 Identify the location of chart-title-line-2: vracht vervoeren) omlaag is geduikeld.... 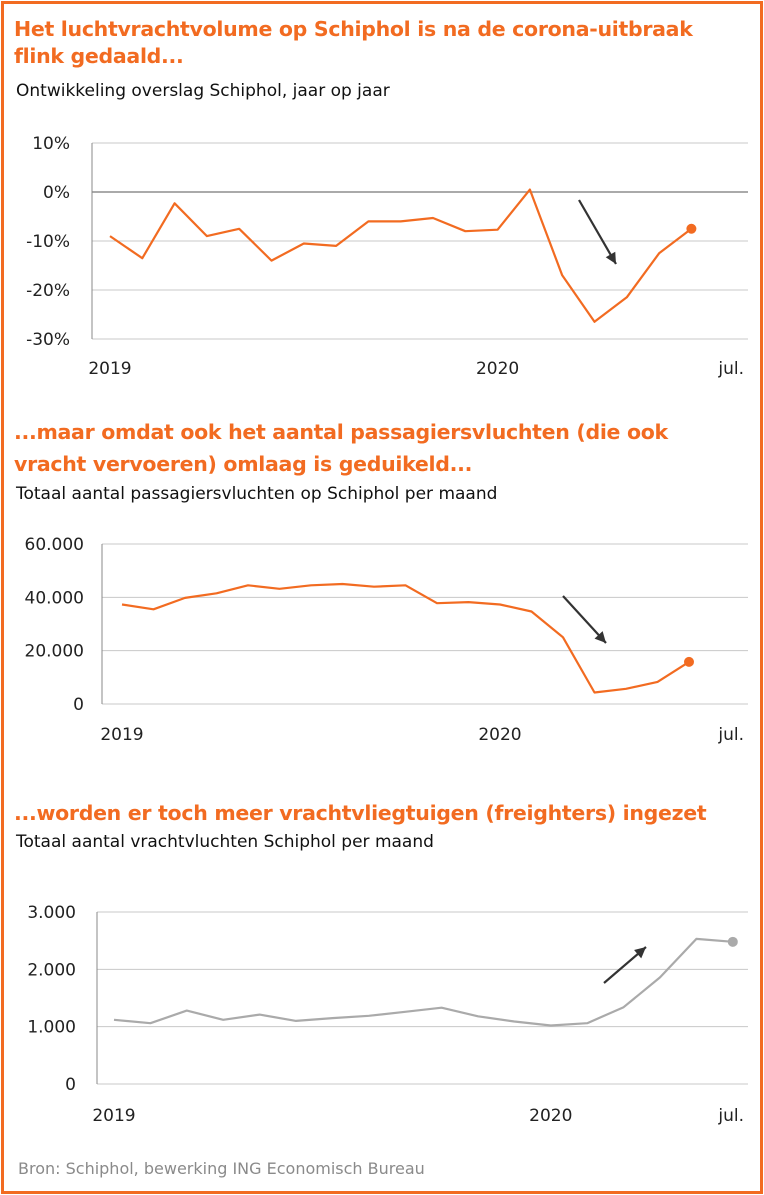
(243, 464).